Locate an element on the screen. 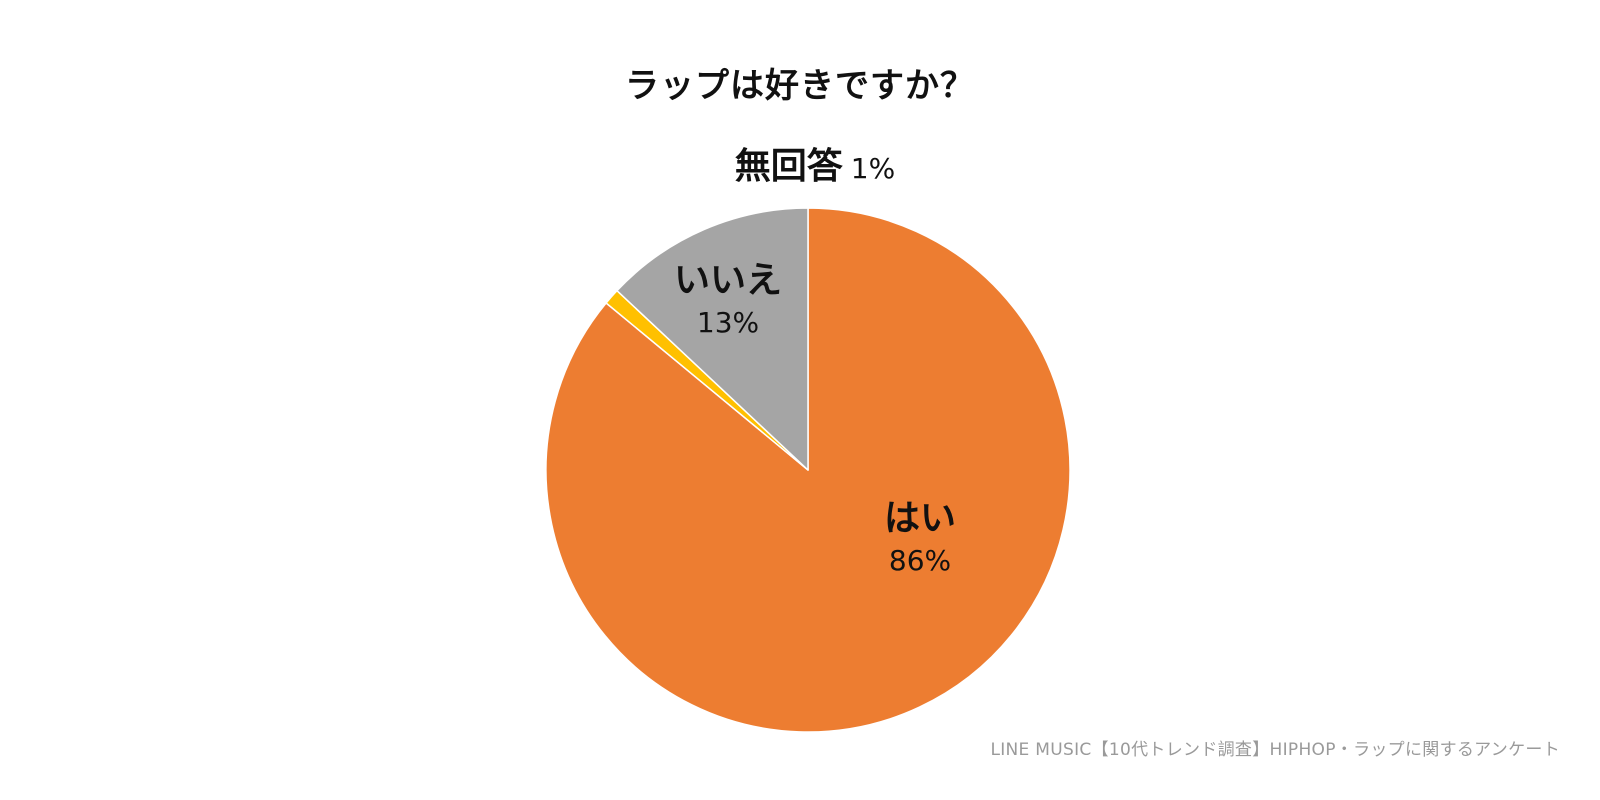 This screenshot has width=1600, height=800. slice-name-2: いいえ is located at coordinates (728, 280).